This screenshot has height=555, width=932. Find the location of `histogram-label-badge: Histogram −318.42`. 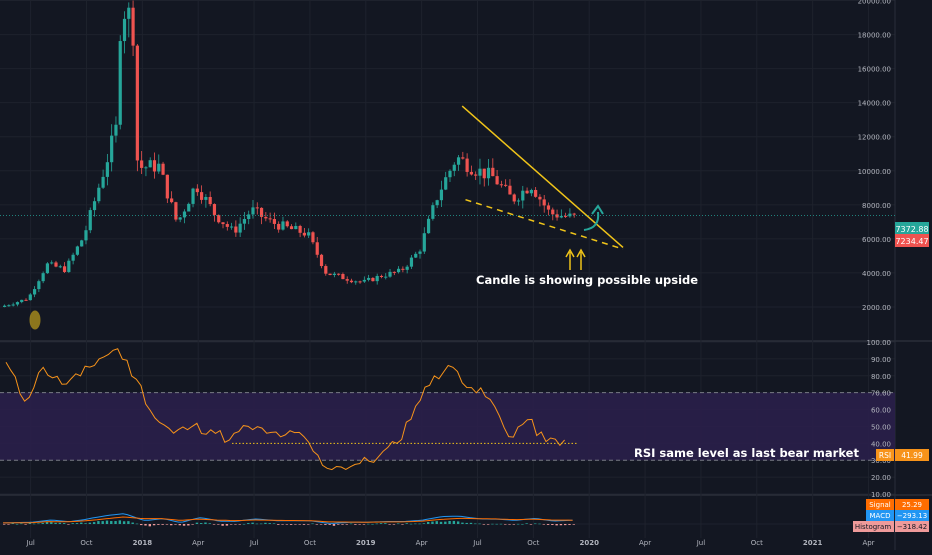

histogram-label-badge: Histogram −318.42 is located at coordinates (891, 526).